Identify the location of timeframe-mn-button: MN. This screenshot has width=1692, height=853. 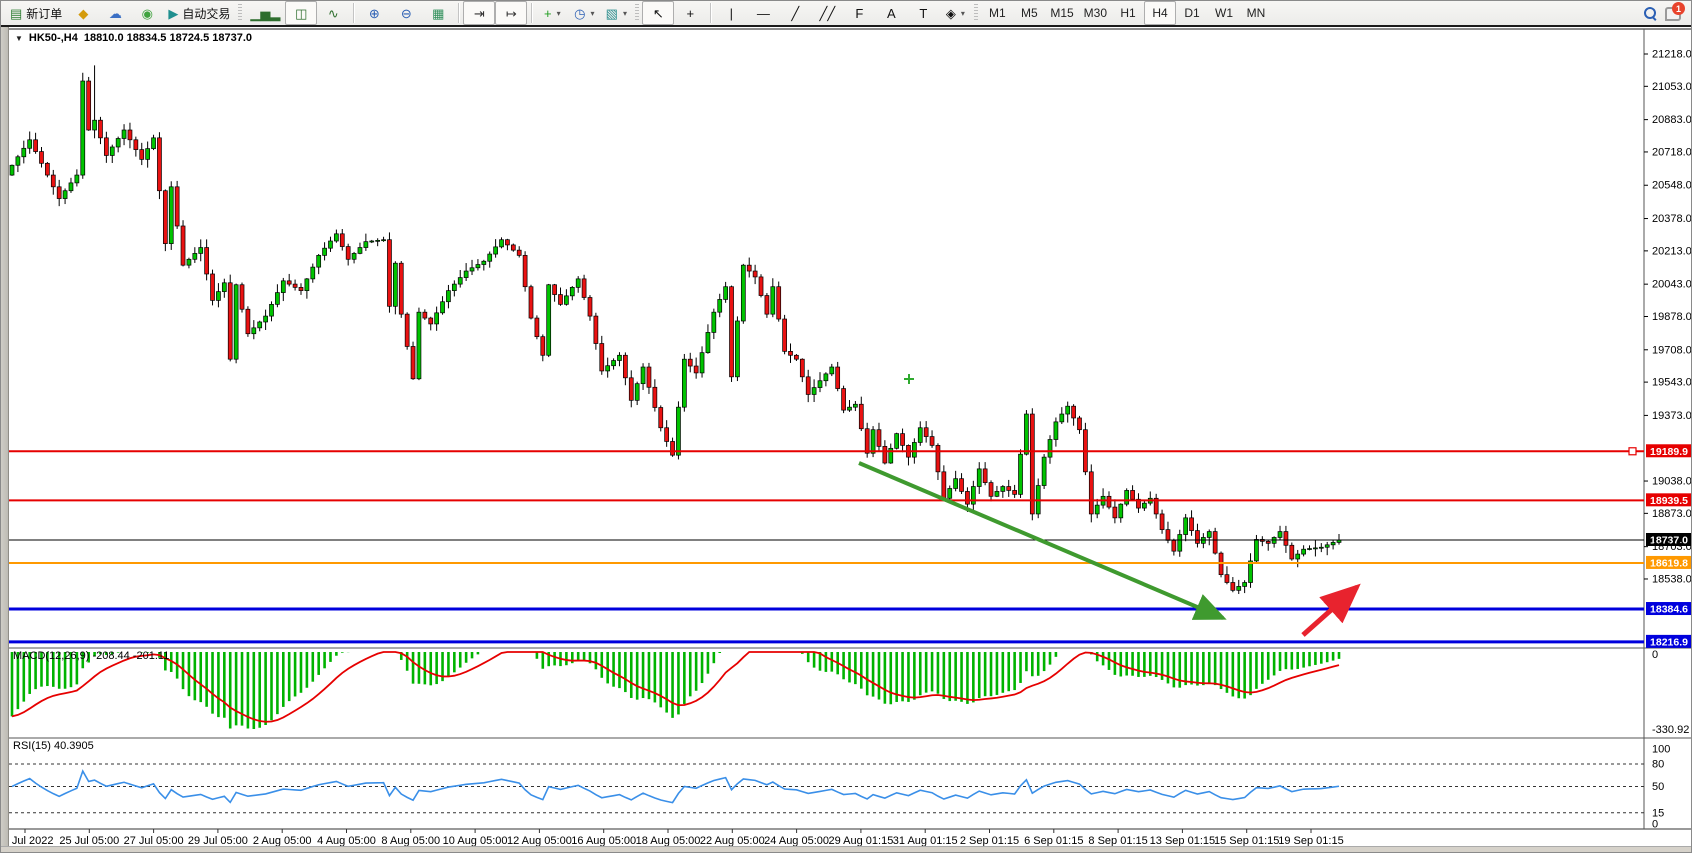
(1256, 13).